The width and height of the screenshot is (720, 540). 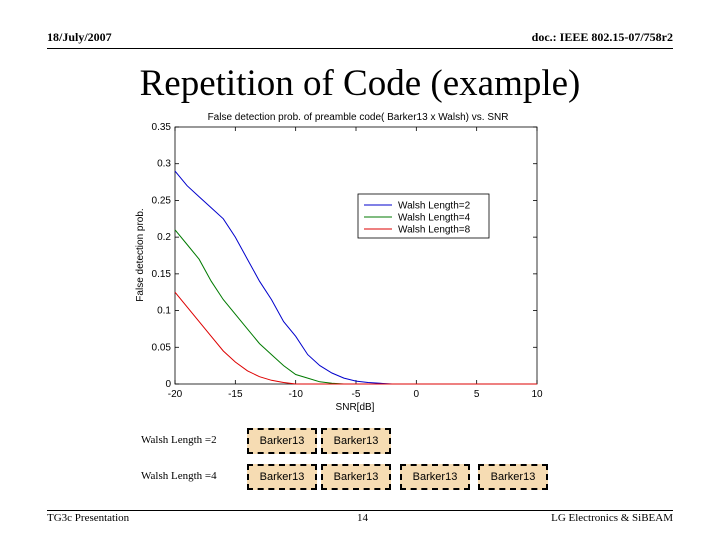 I want to click on code-row-label: Walsh Length =2, so click(x=179, y=440).